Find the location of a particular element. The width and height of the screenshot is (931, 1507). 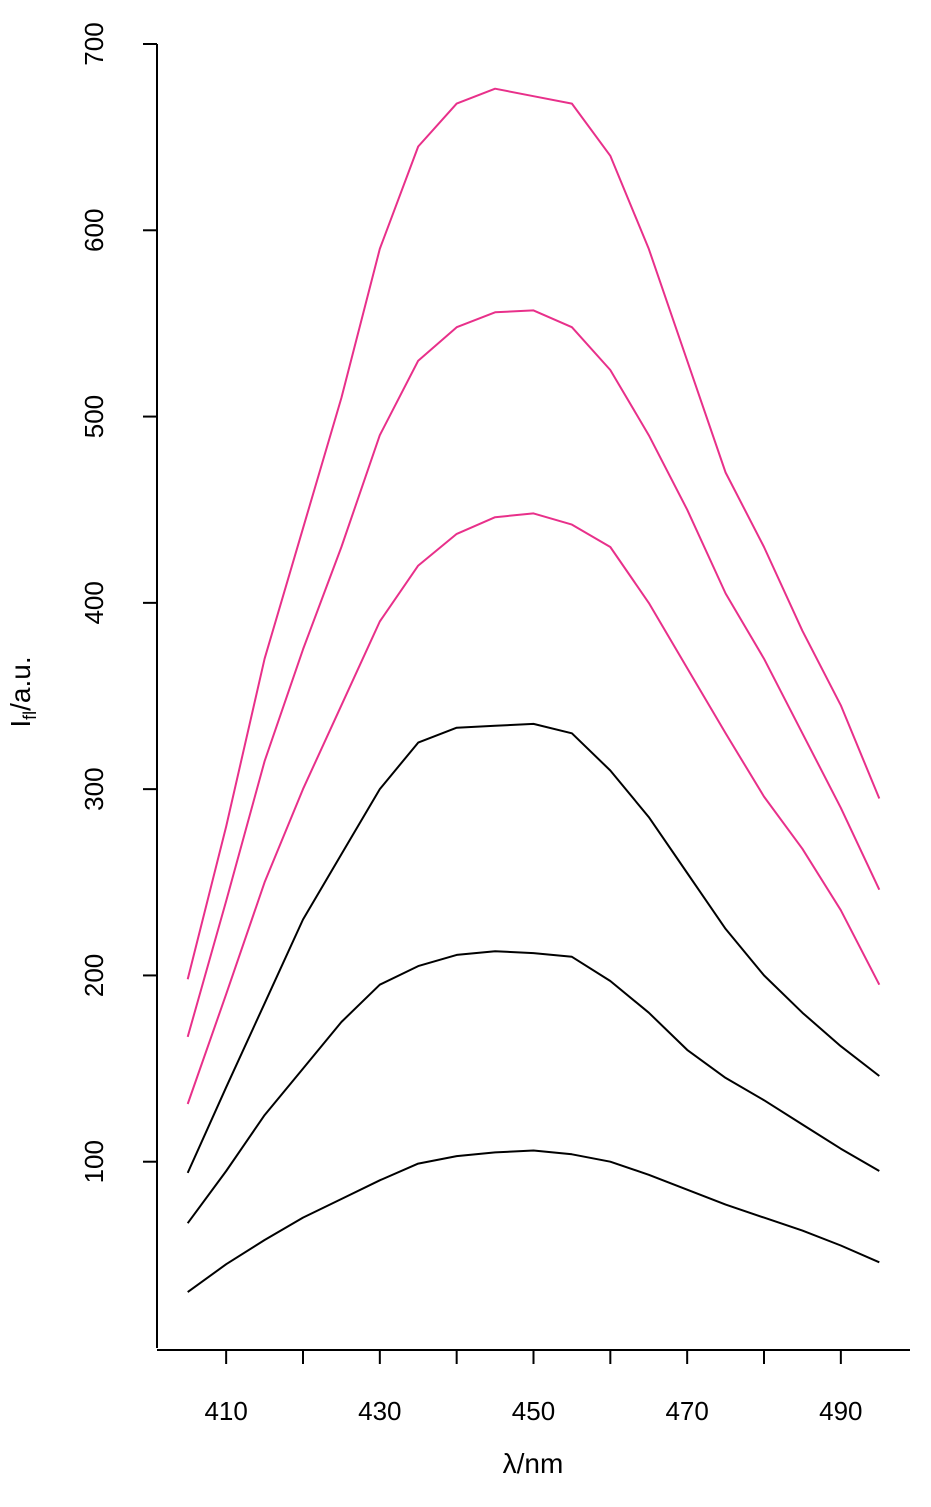

y-axis-title: Ifl/a.u. is located at coordinates (22, 691).